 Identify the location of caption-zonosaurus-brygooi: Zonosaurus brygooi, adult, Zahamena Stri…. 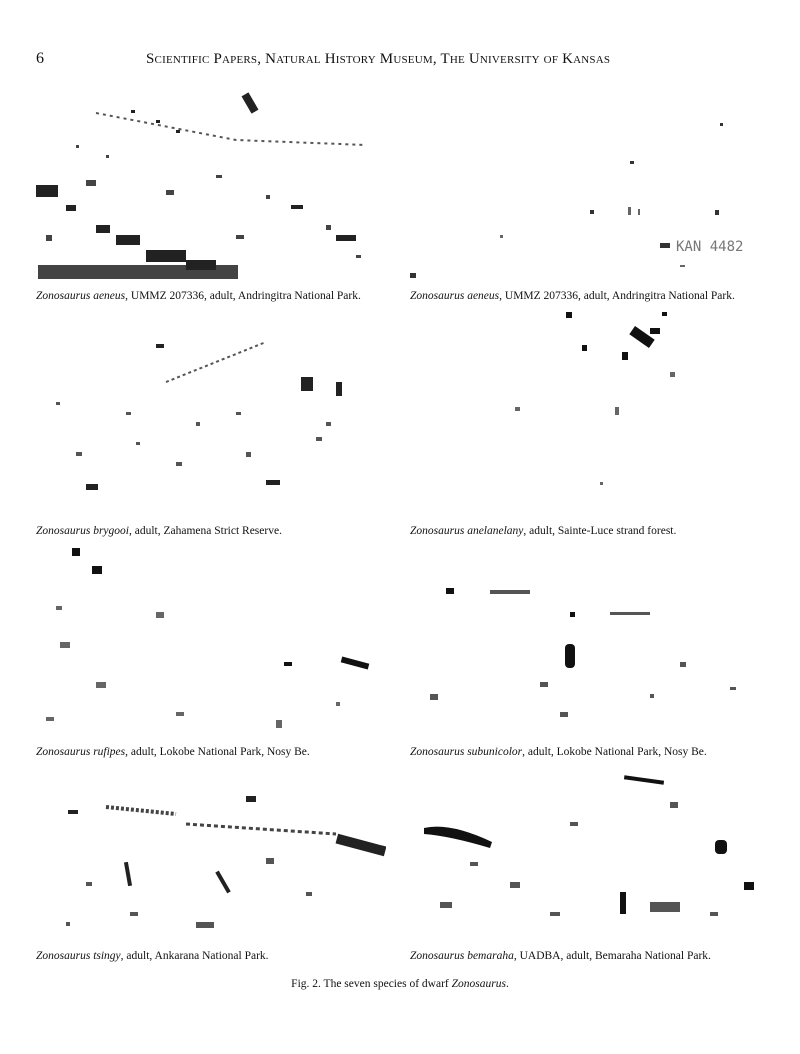
(159, 531).